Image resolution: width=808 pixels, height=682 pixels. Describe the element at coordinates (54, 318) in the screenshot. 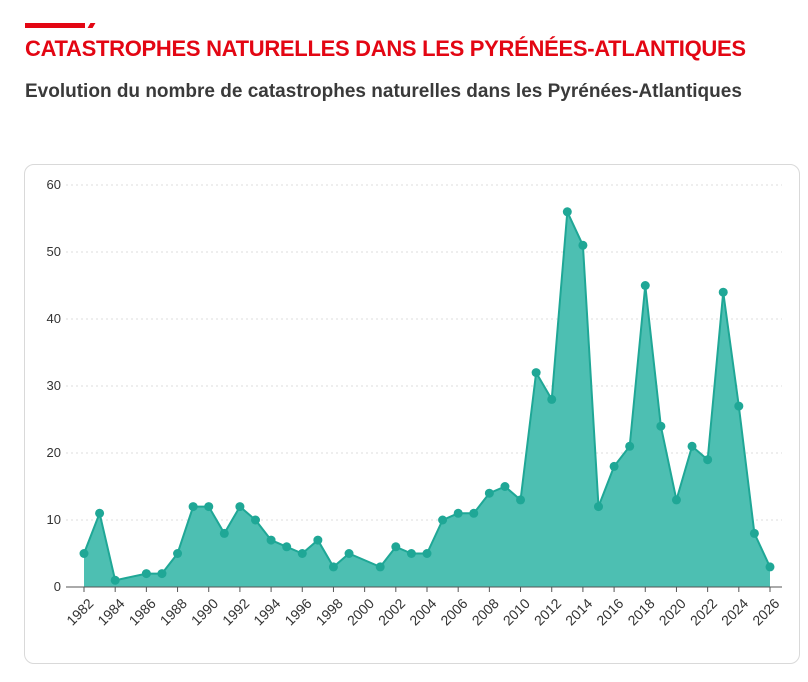

I see `y-tick-label: 40` at that location.